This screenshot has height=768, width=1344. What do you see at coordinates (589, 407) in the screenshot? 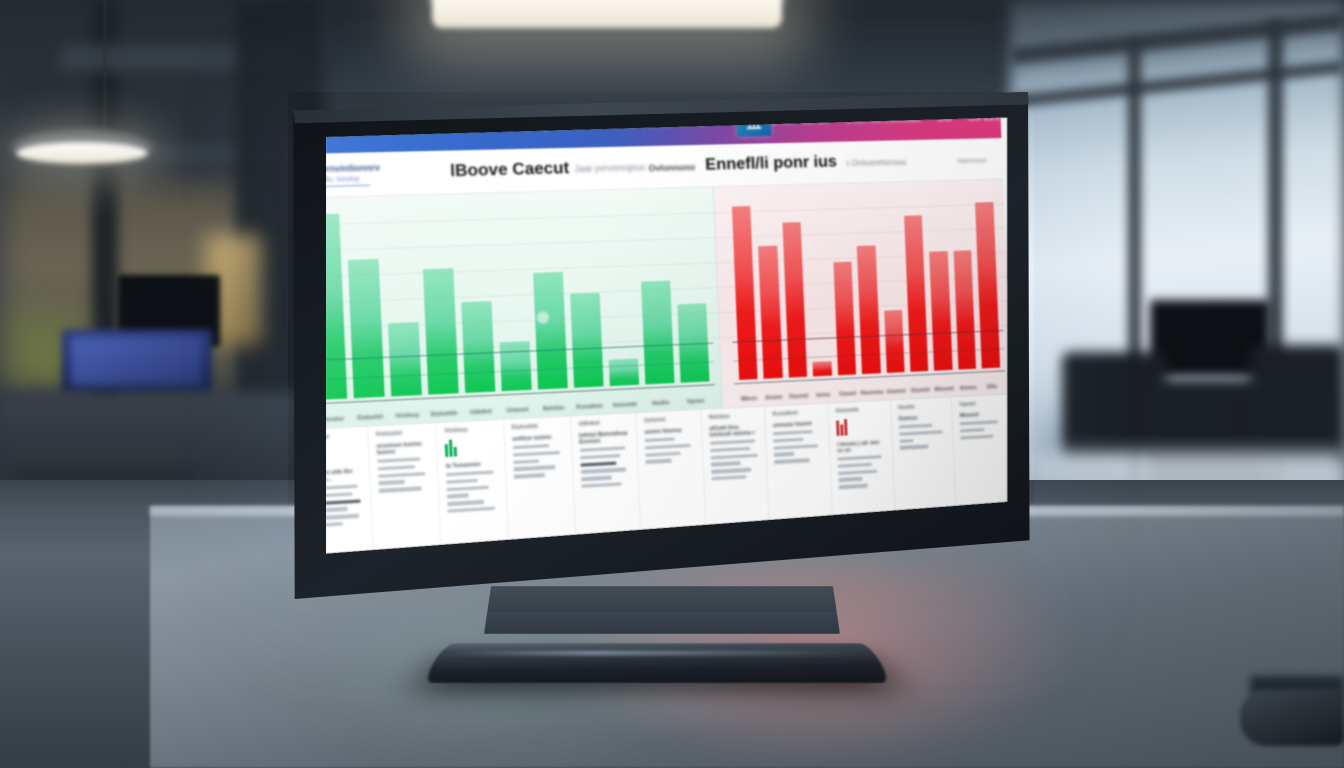
I see `x-tick: Kuvoktvn` at bounding box center [589, 407].